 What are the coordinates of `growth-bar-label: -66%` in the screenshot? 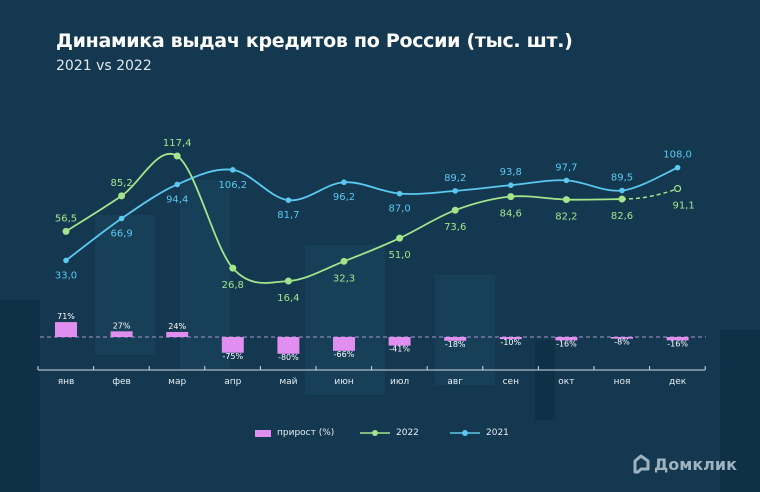 It's located at (344, 354).